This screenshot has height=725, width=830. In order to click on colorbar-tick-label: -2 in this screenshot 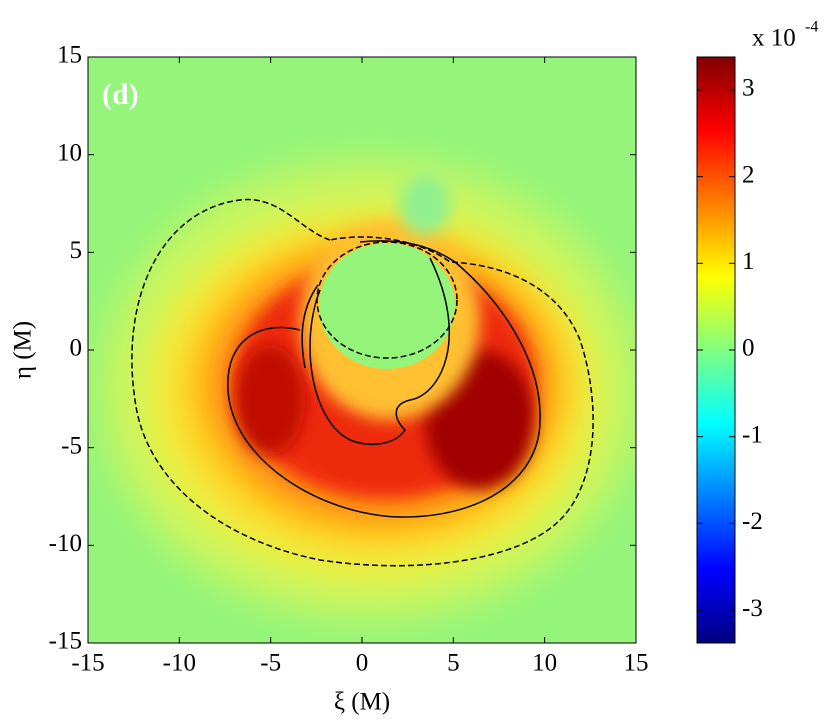, I will do `click(752, 521)`.